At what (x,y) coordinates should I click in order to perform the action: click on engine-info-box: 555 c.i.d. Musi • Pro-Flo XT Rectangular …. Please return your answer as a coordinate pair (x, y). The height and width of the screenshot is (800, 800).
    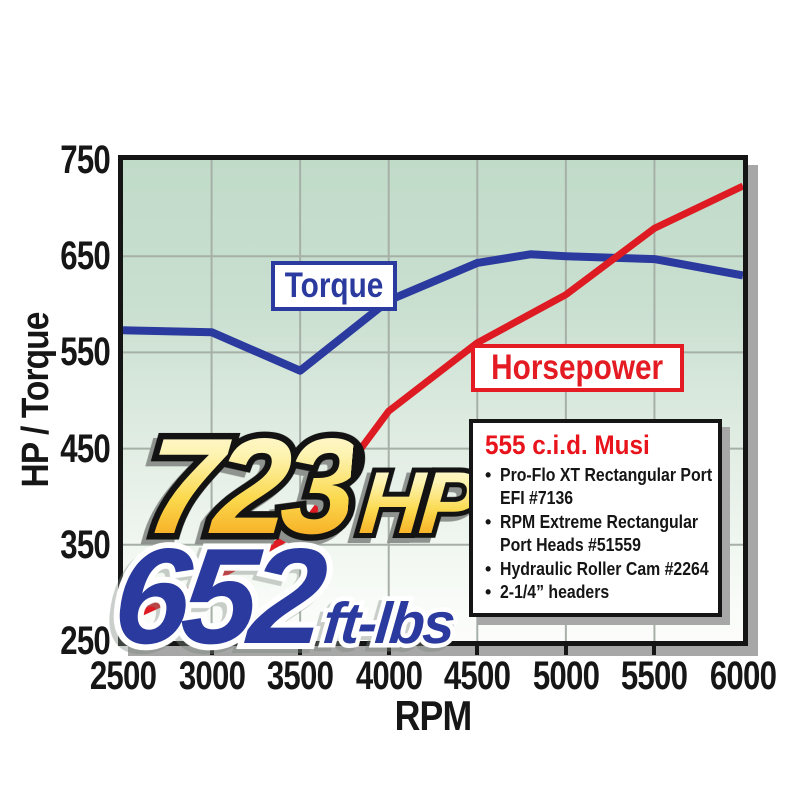
    Looking at the image, I should click on (595, 518).